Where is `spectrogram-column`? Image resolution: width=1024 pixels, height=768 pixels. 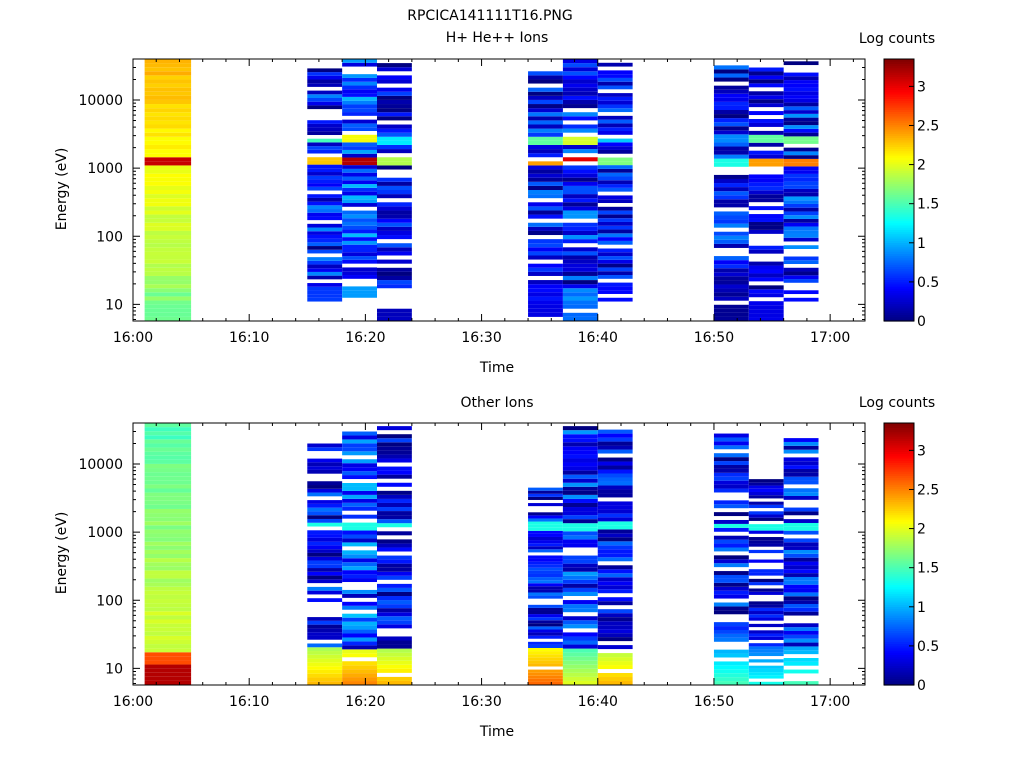 spectrogram-column is located at coordinates (325, 185).